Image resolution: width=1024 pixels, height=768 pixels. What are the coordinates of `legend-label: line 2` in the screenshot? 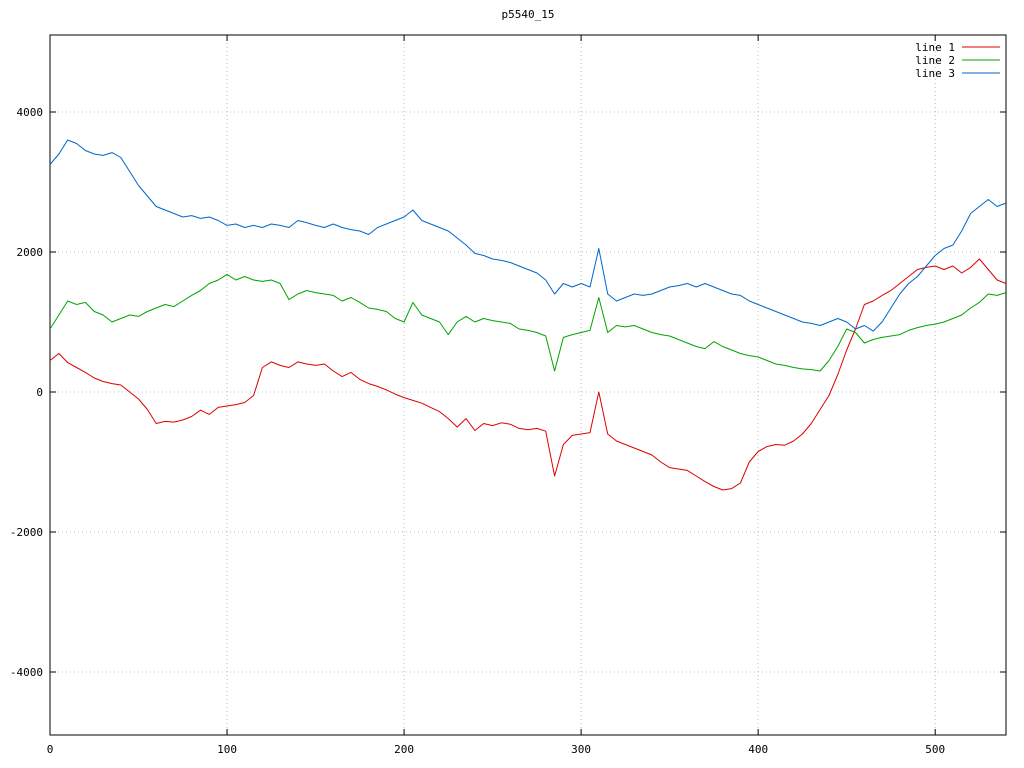 It's located at (935, 60).